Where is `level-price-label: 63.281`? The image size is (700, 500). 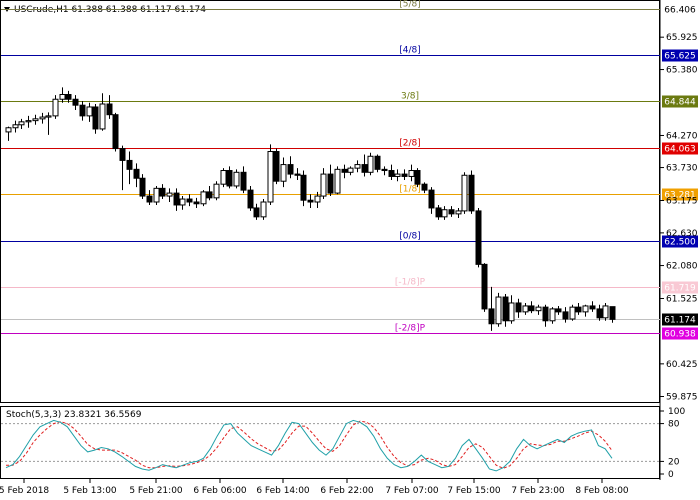 level-price-label: 63.281 is located at coordinates (680, 196).